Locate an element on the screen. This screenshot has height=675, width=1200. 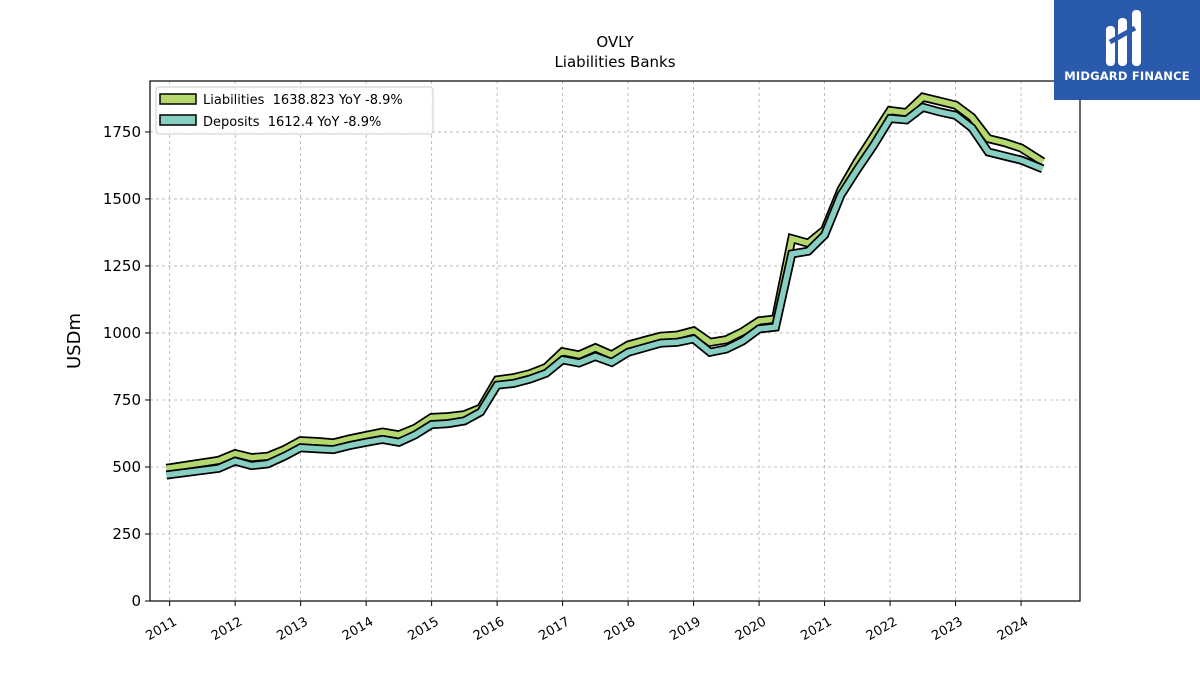
legend-label-deposits: Deposits 1612.4 YoY -8.9% is located at coordinates (292, 122).